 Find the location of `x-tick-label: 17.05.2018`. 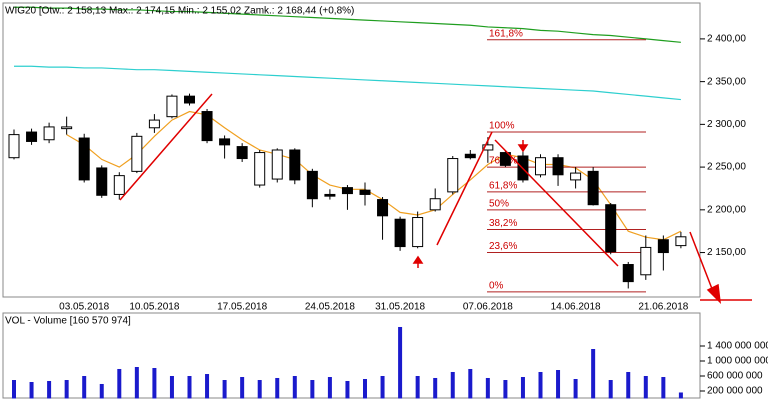

x-tick-label: 17.05.2018 is located at coordinates (242, 307).